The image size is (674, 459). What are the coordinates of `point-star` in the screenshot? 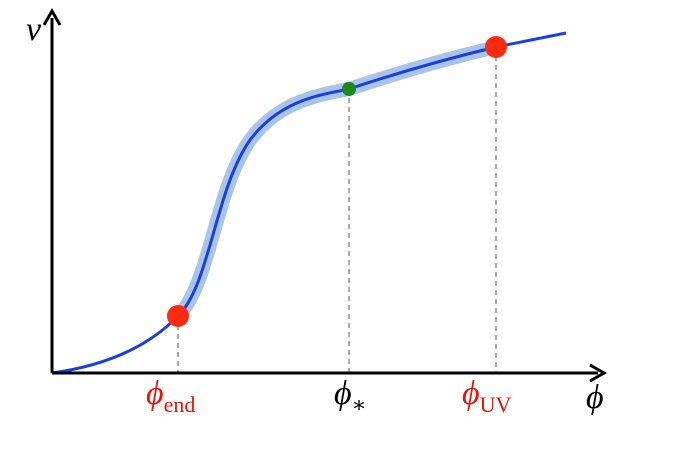 It's located at (349, 89).